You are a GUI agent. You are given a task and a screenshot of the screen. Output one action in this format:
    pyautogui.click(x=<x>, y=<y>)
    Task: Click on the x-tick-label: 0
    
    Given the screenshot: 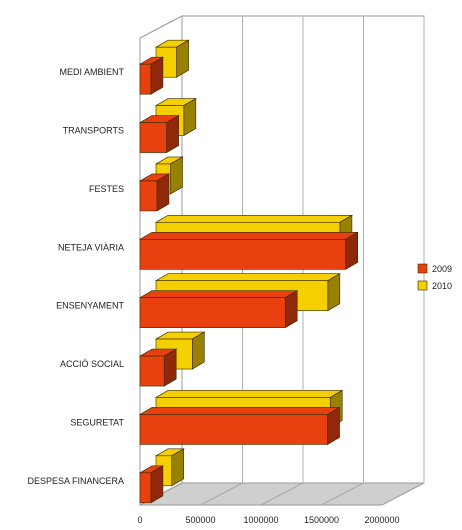 What is the action you would take?
    pyautogui.click(x=139, y=520)
    